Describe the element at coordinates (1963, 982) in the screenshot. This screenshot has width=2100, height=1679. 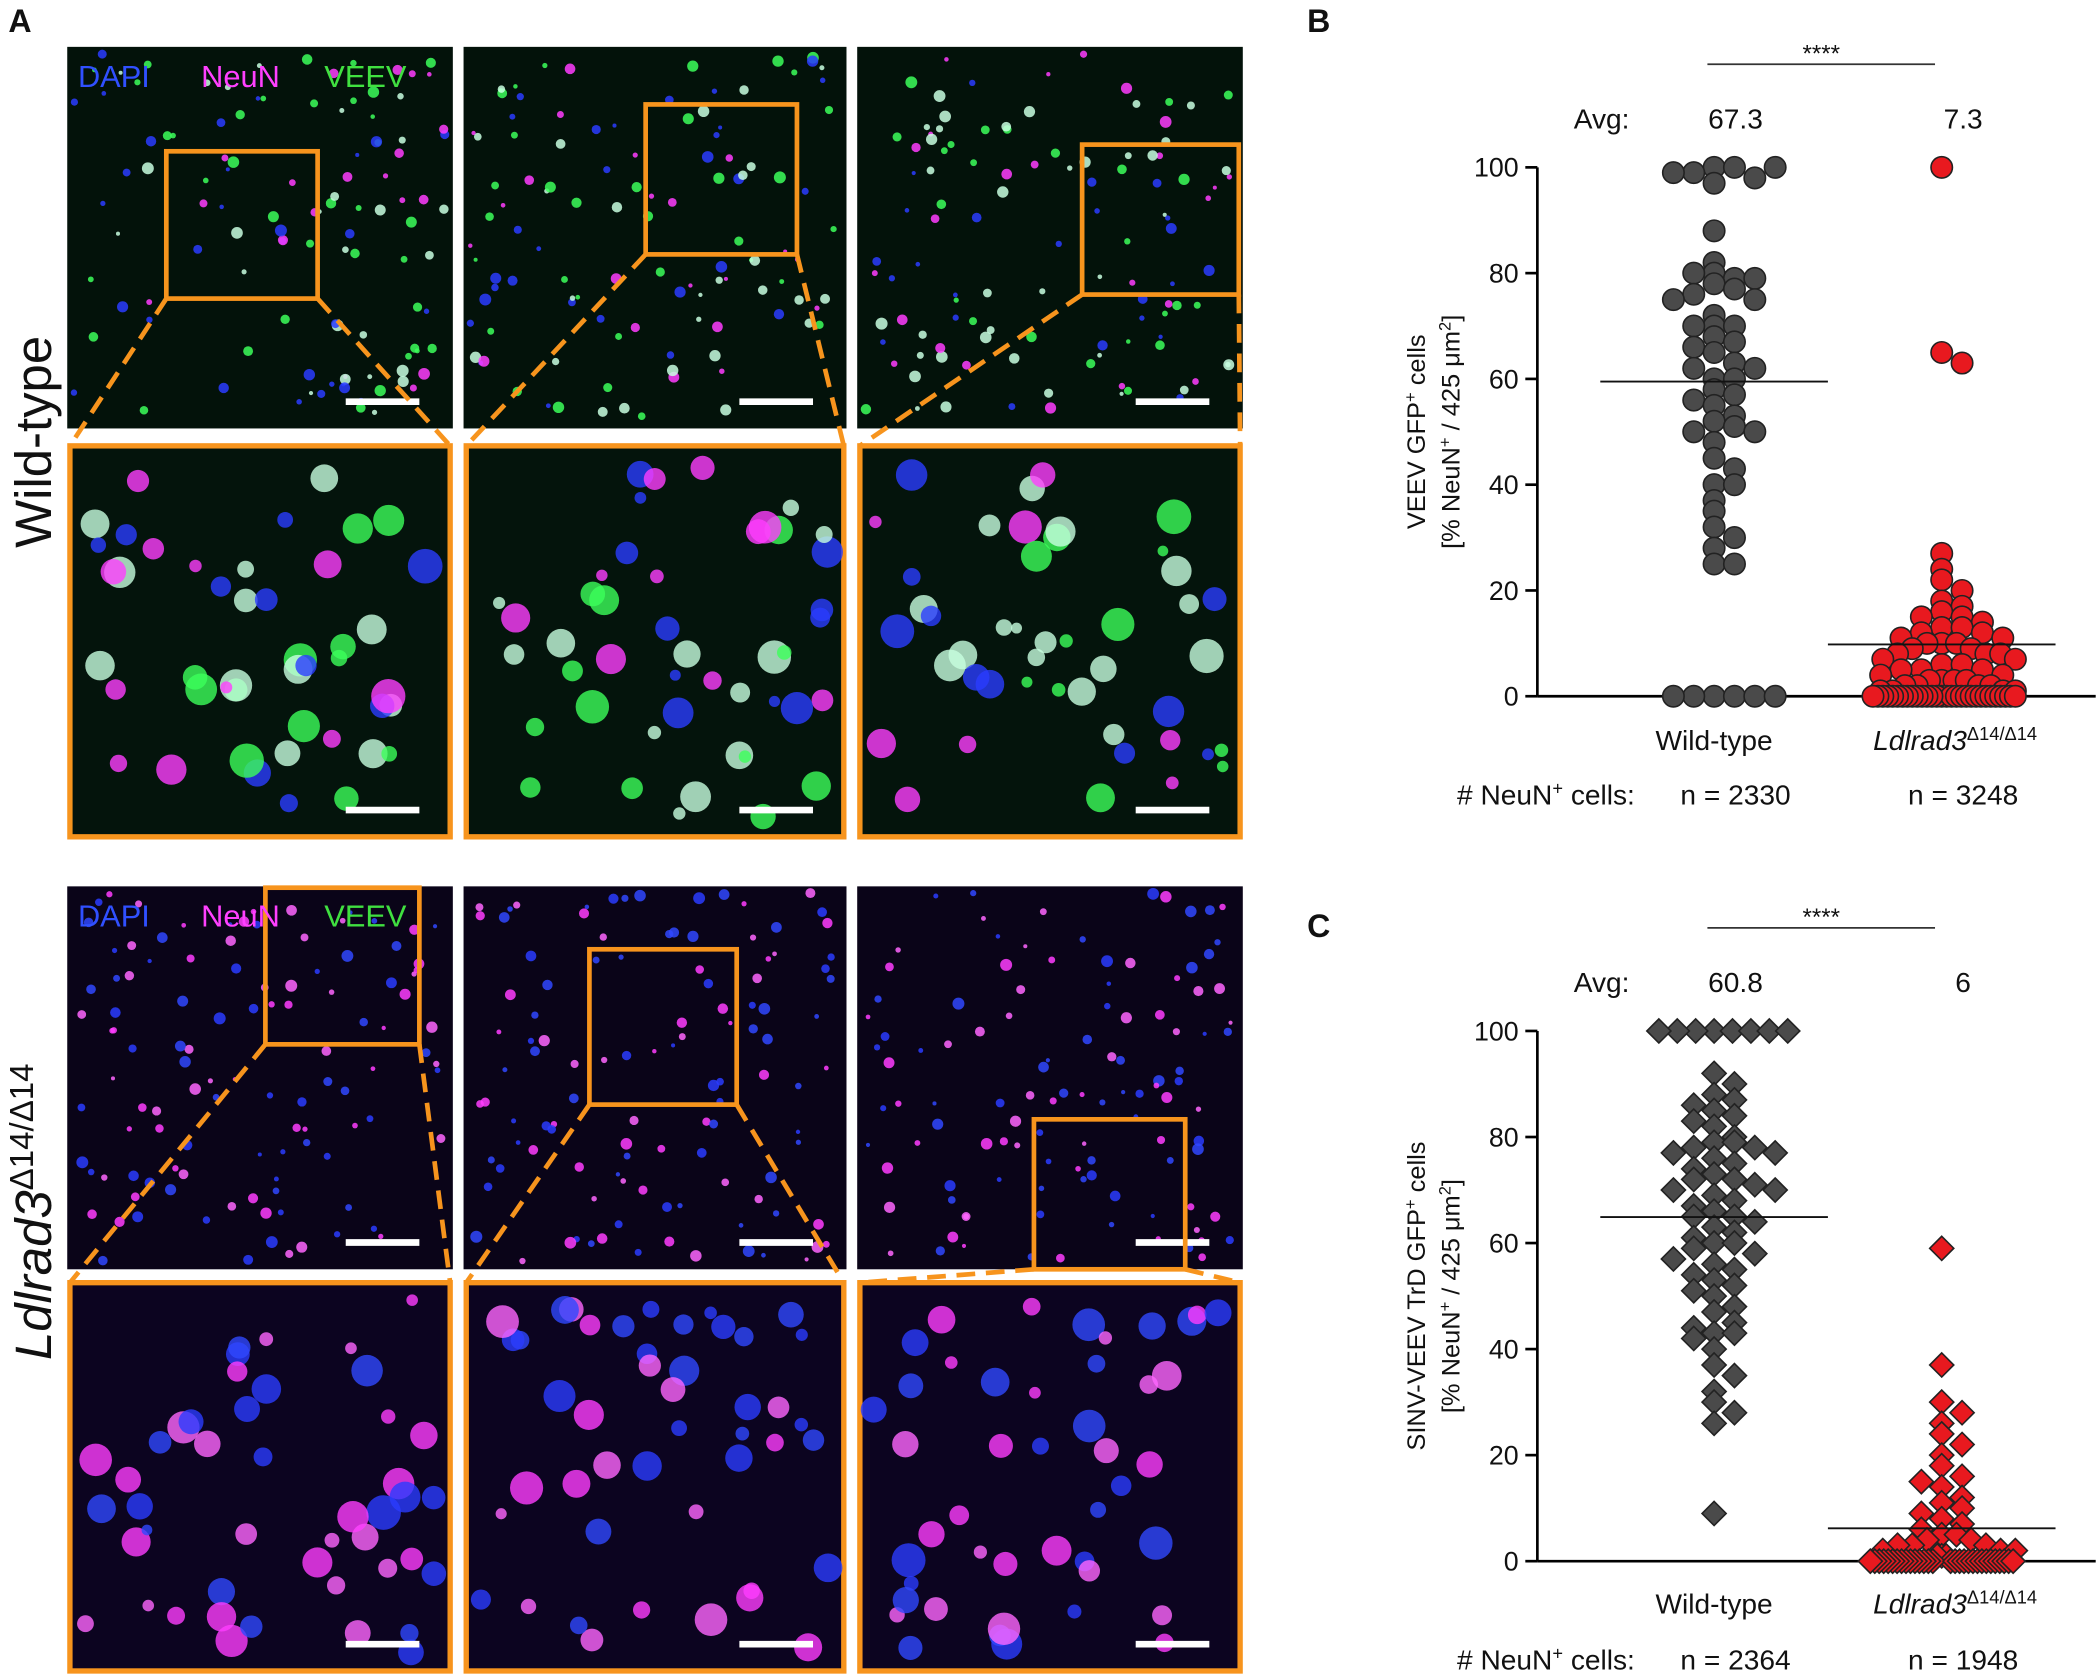
I see `avg-value: 6` at that location.